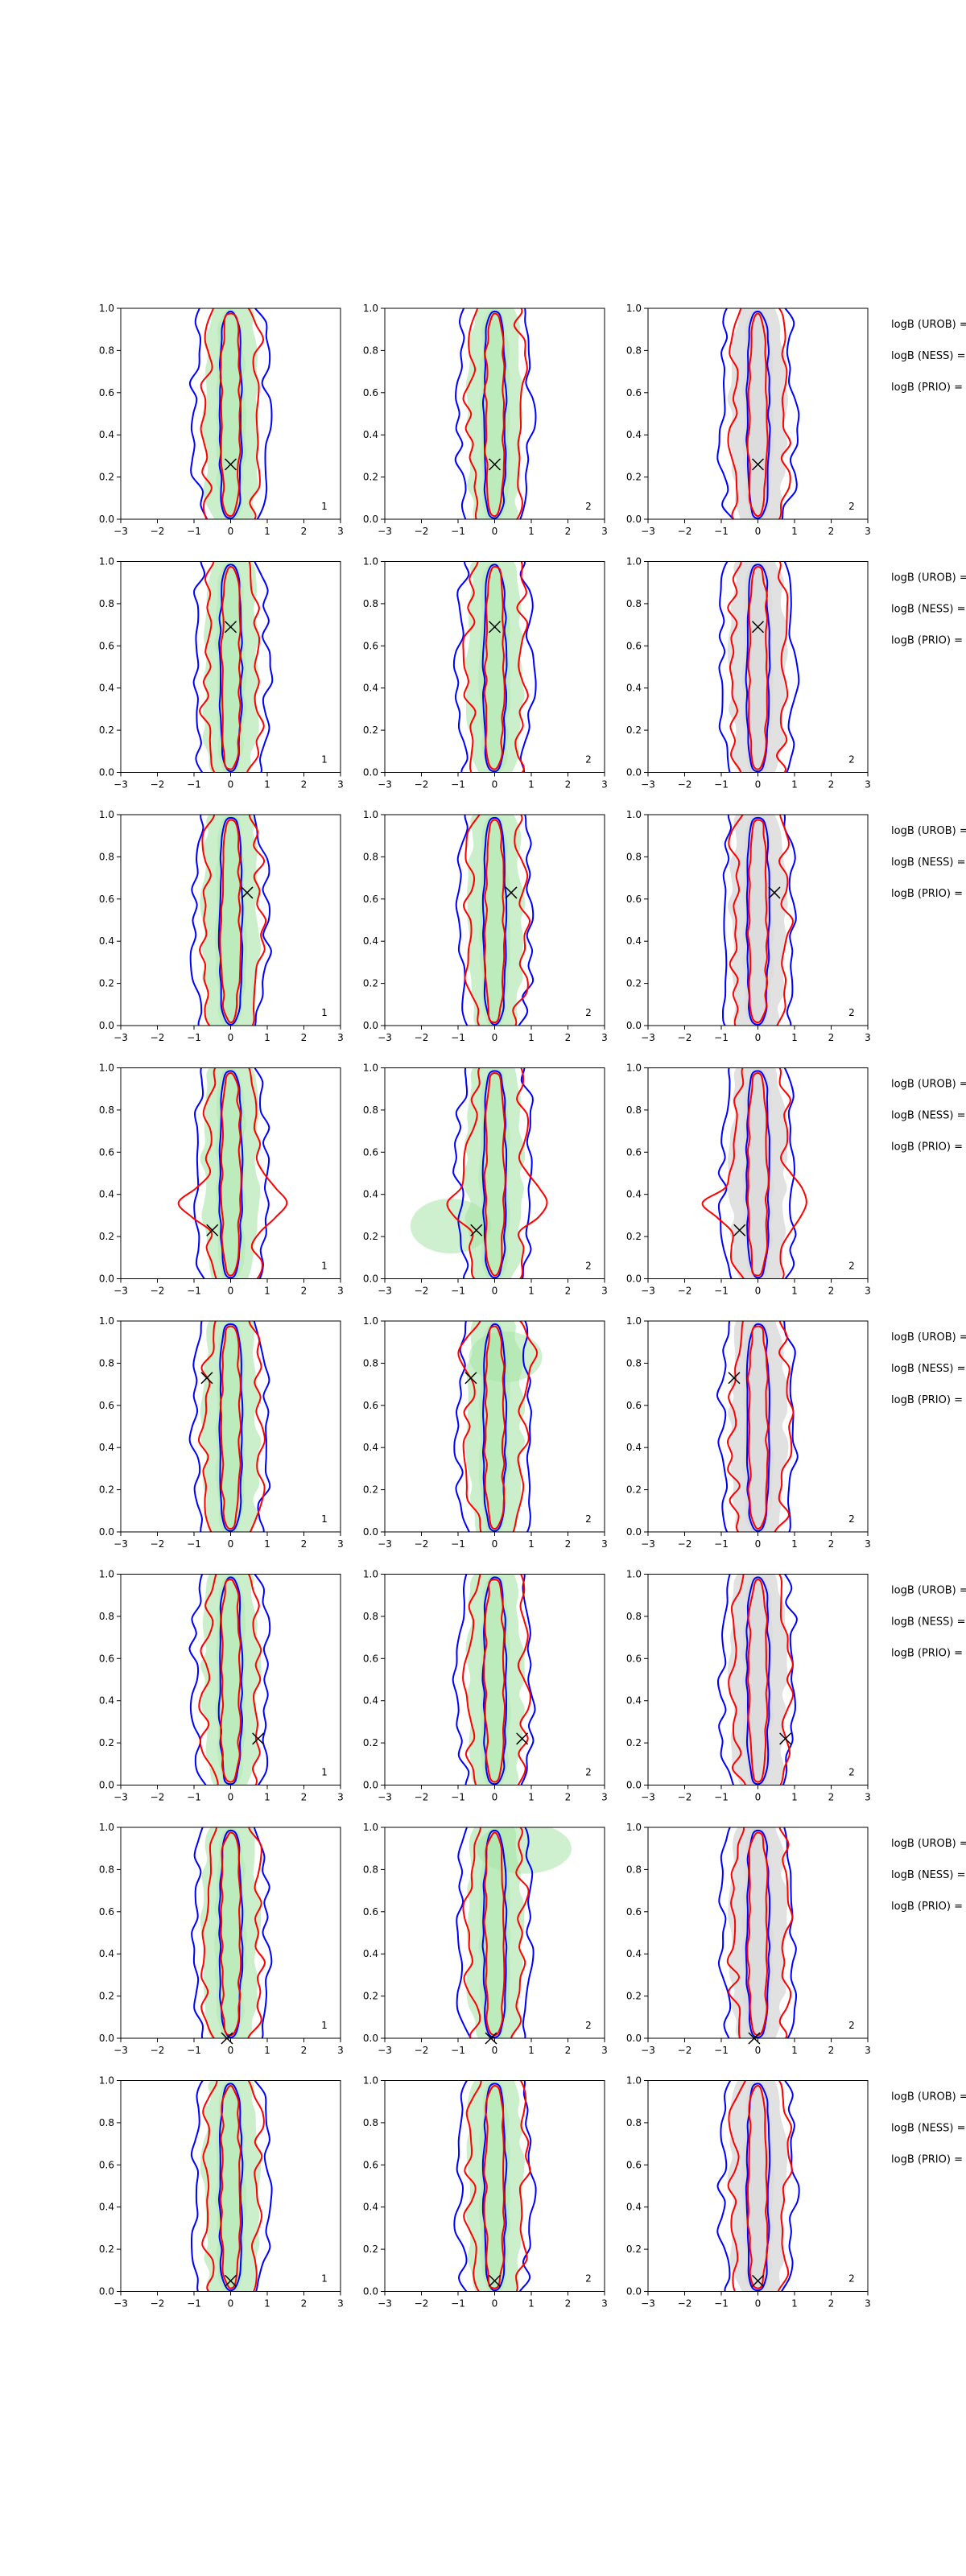  I want to click on logb-label-2: logB (NESS) =, so click(928, 1622).